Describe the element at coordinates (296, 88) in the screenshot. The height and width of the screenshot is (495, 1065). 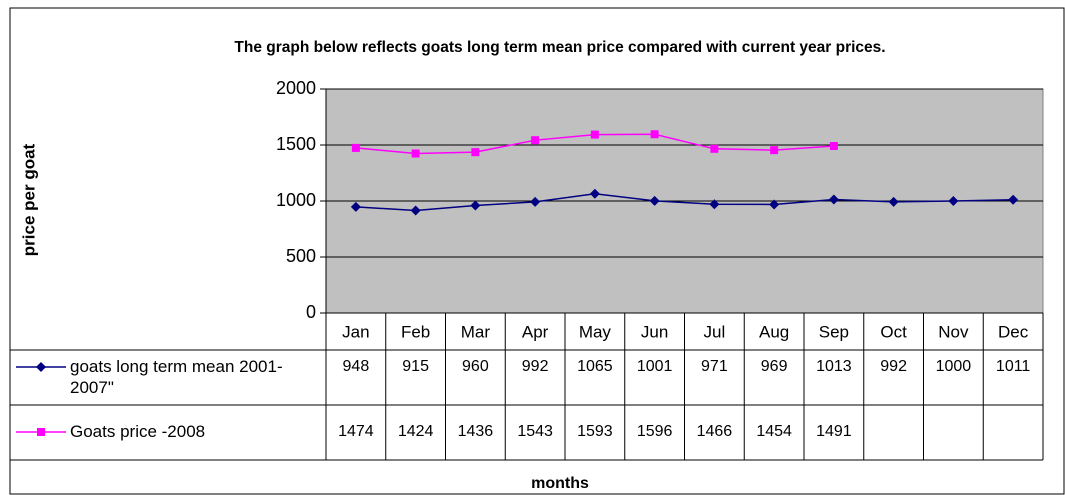
I see `y-tick-label: 2000` at that location.